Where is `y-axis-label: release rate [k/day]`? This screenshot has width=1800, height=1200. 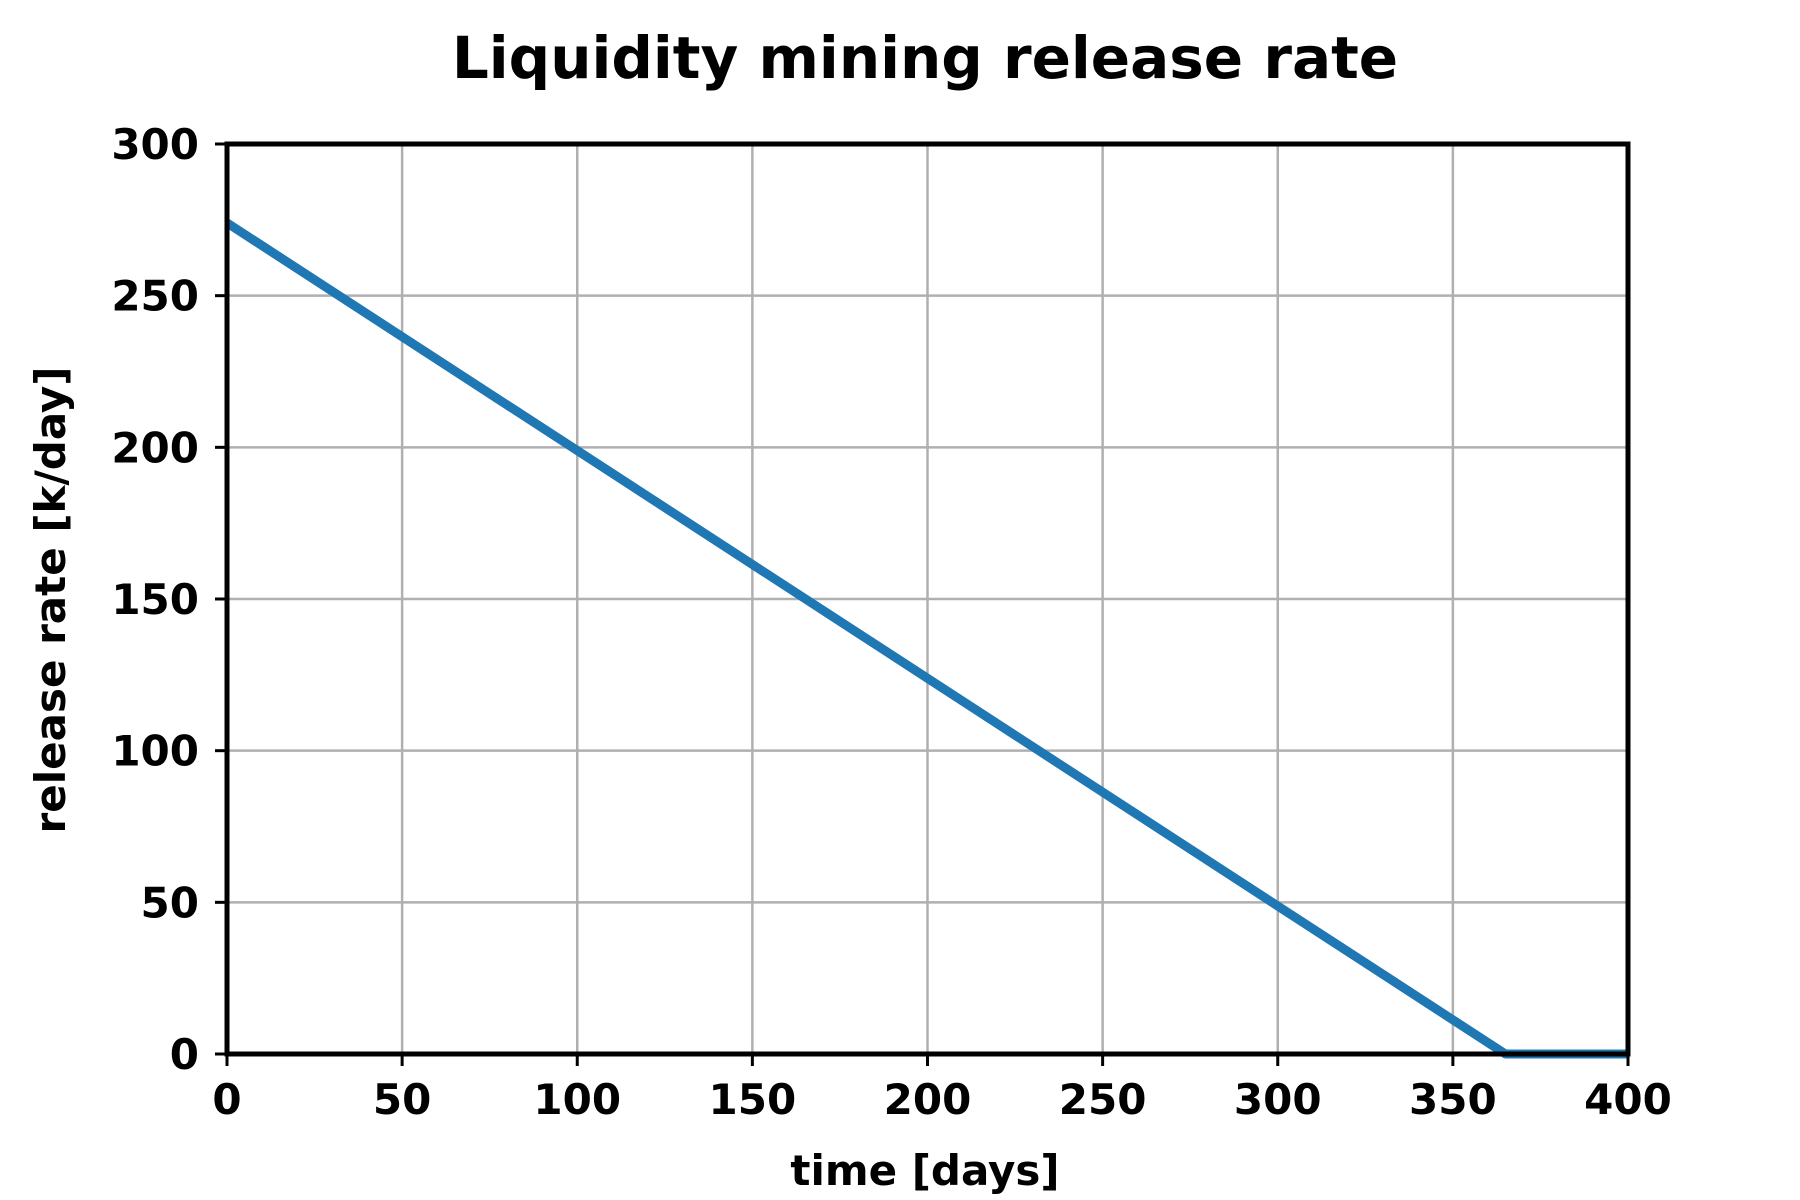 y-axis-label: release rate [k/day] is located at coordinates (50, 600).